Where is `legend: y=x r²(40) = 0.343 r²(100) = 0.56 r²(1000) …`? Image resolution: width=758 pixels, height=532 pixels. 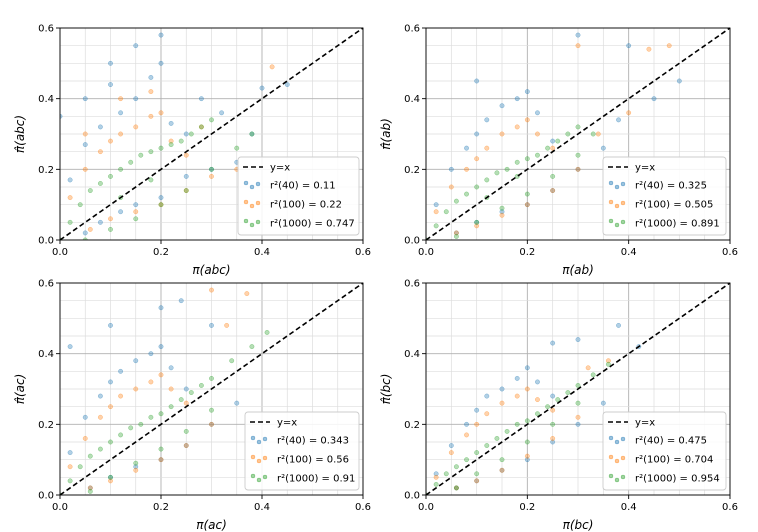
legend: y=x r²(40) = 0.343 r²(100) = 0.56 r²(1000) … is located at coordinates (302, 451).